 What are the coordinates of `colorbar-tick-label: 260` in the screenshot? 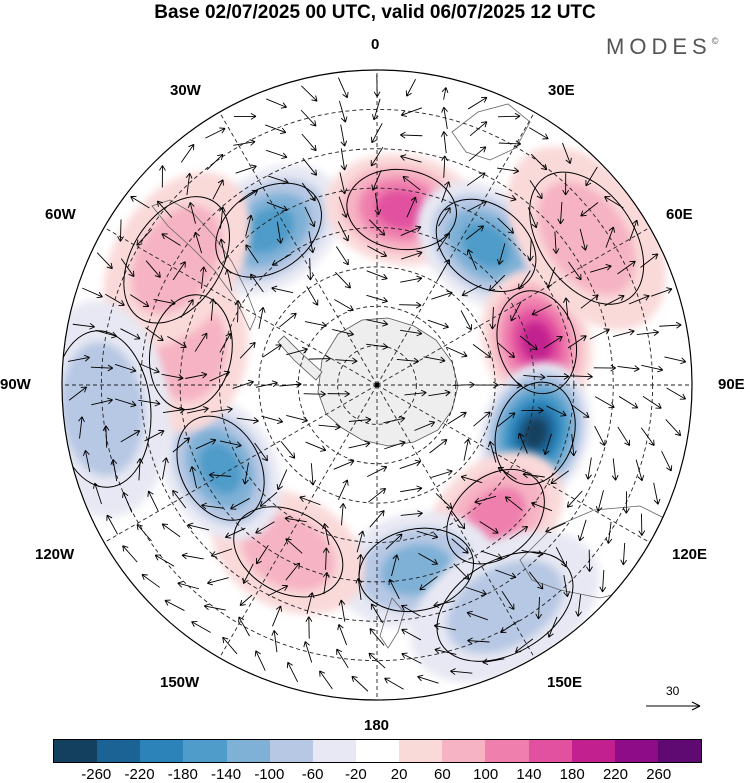 It's located at (659, 774).